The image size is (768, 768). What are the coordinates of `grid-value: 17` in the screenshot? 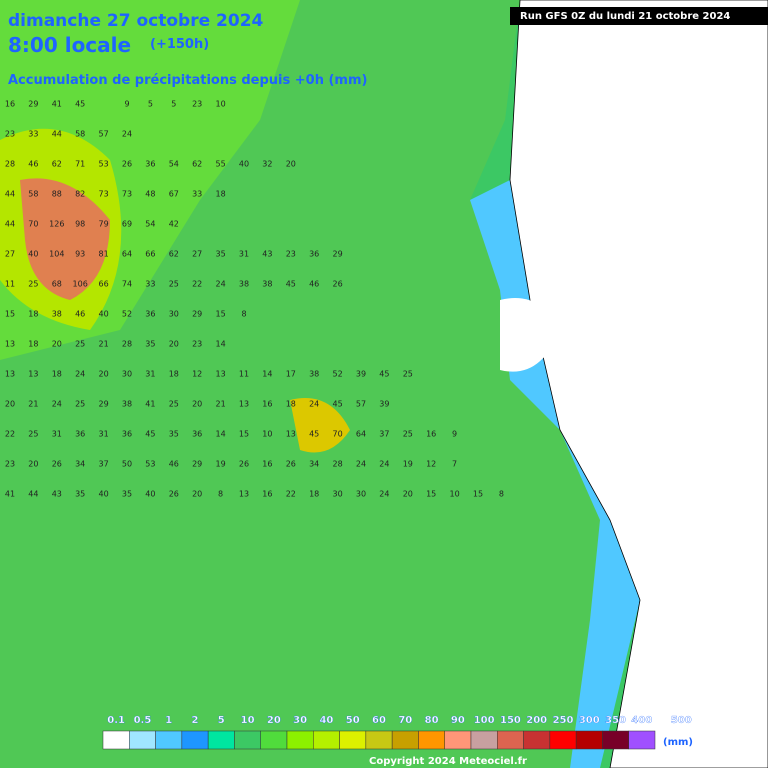 It's located at (291, 374).